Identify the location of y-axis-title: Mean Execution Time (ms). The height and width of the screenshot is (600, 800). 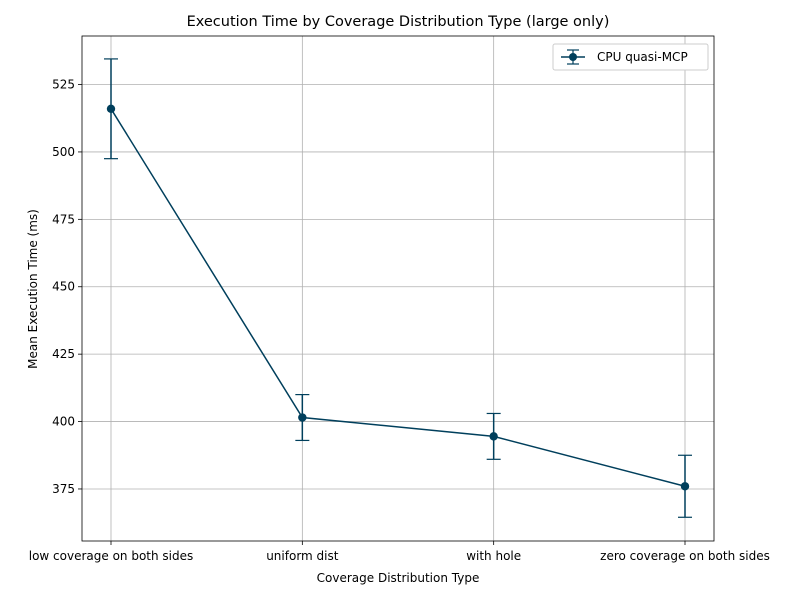
(33, 289).